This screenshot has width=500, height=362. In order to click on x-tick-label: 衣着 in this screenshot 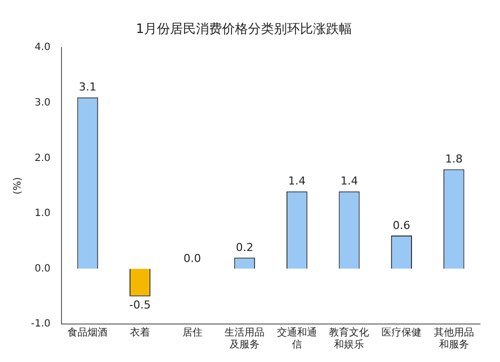, I will do `click(140, 332)`.